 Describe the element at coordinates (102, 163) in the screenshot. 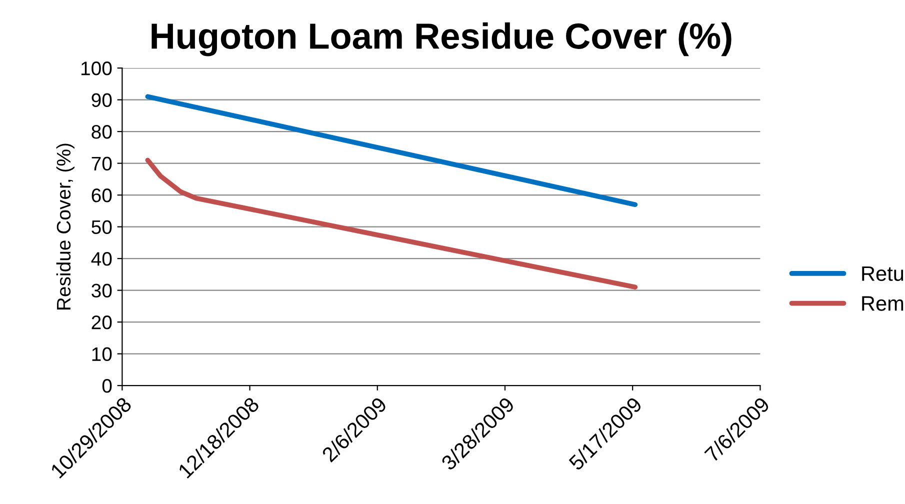

I see `y-tick-label: 70` at that location.